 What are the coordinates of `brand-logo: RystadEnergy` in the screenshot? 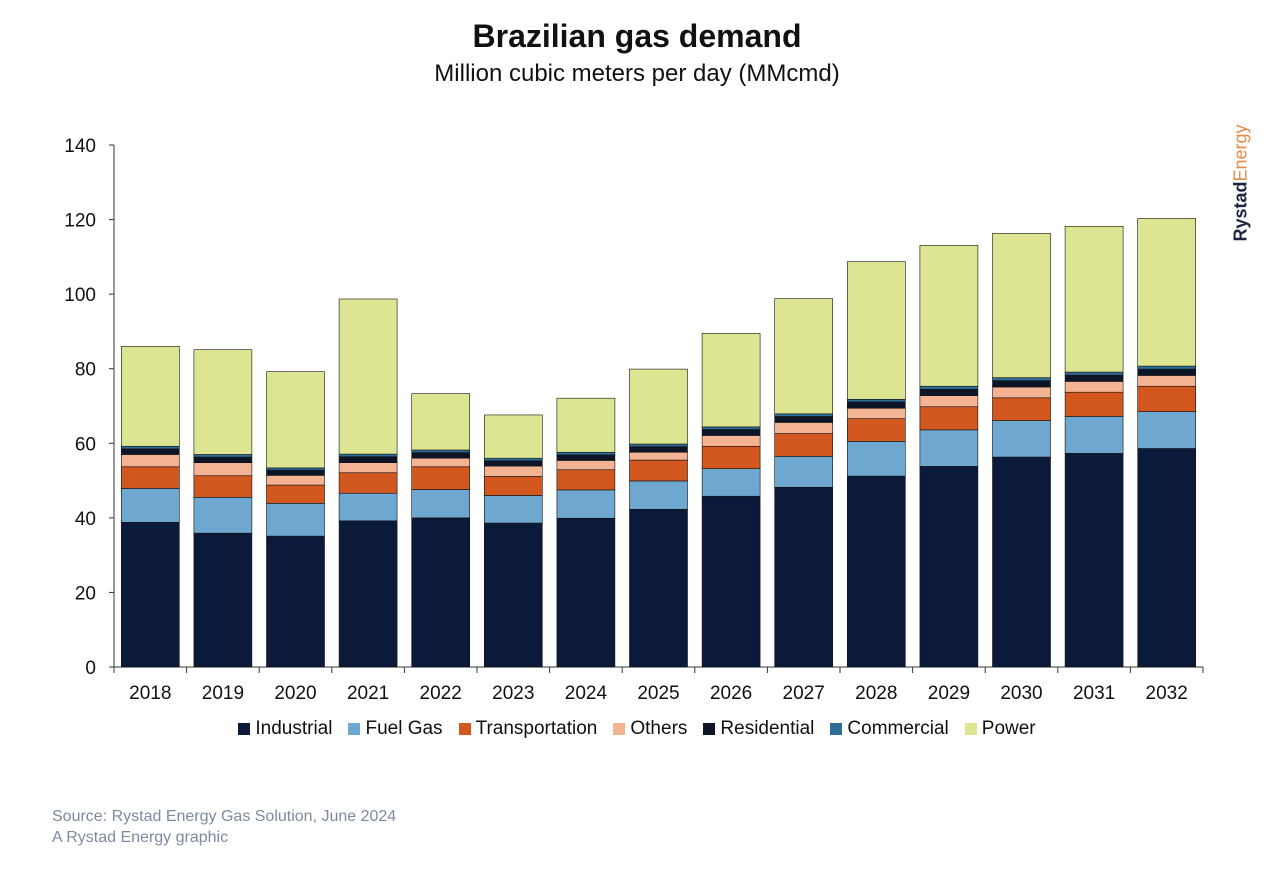 It's located at (1241, 183).